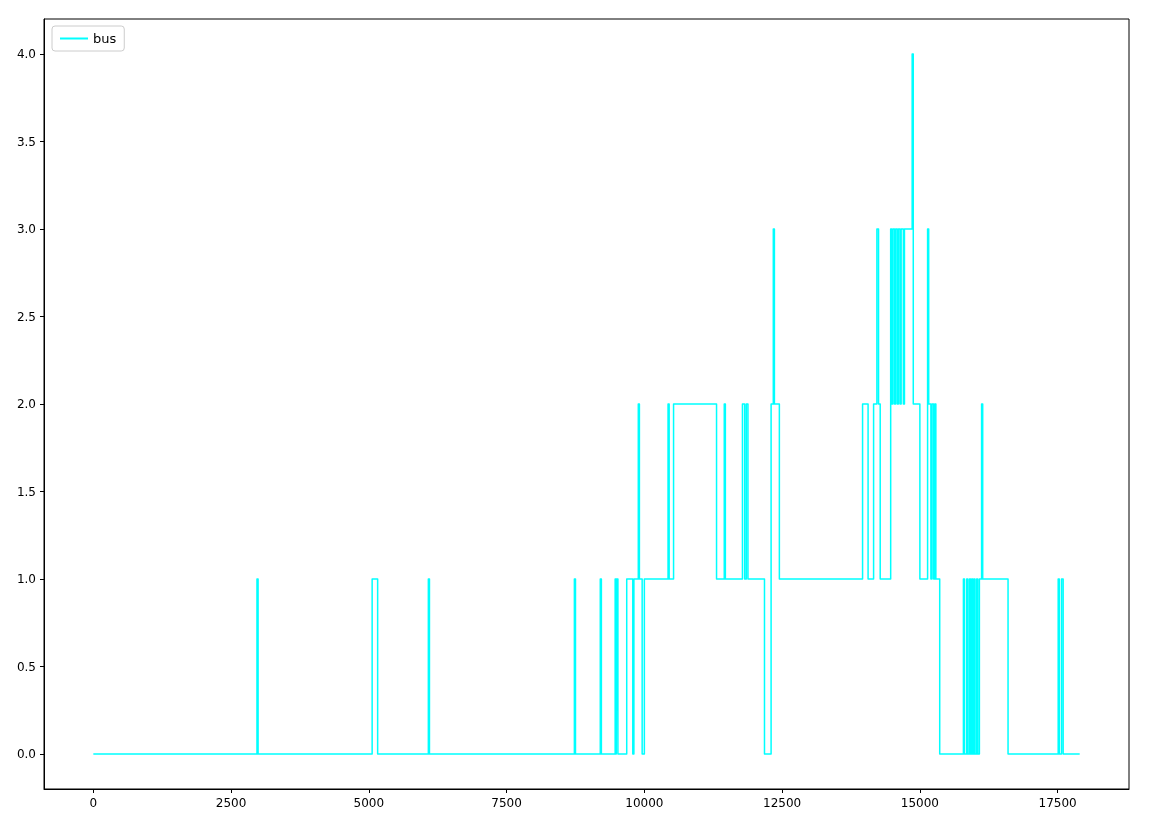 This screenshot has width=1164, height=825. What do you see at coordinates (26, 141) in the screenshot?
I see `y-tick-label: 3.5` at bounding box center [26, 141].